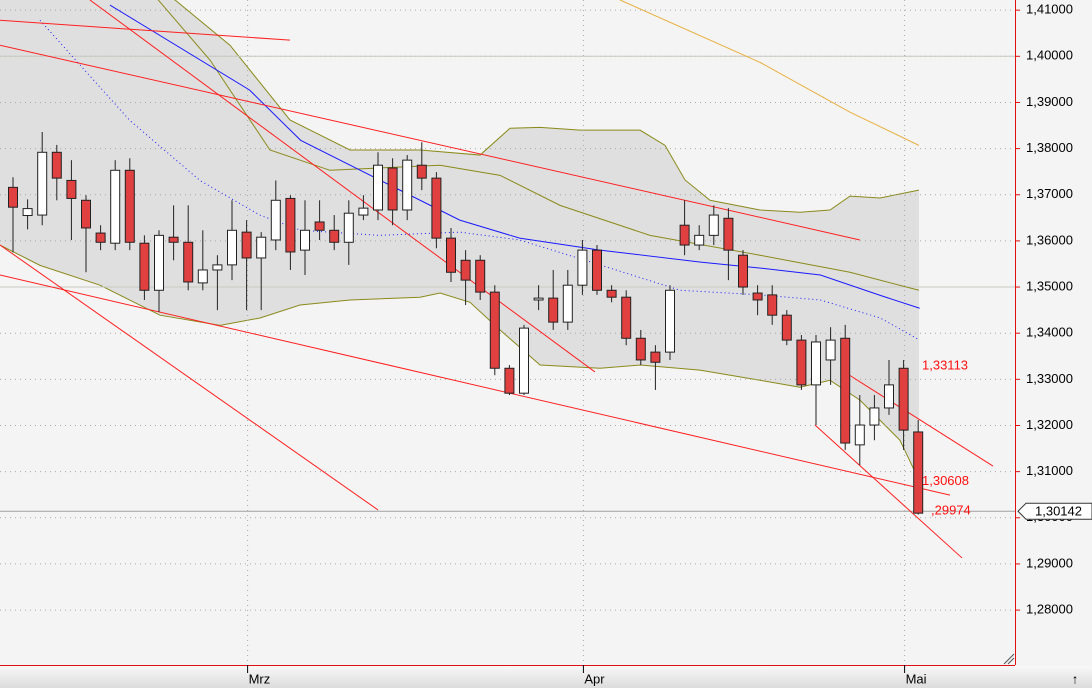  I want to click on y-tick-label: 1,33000, so click(1049, 378).